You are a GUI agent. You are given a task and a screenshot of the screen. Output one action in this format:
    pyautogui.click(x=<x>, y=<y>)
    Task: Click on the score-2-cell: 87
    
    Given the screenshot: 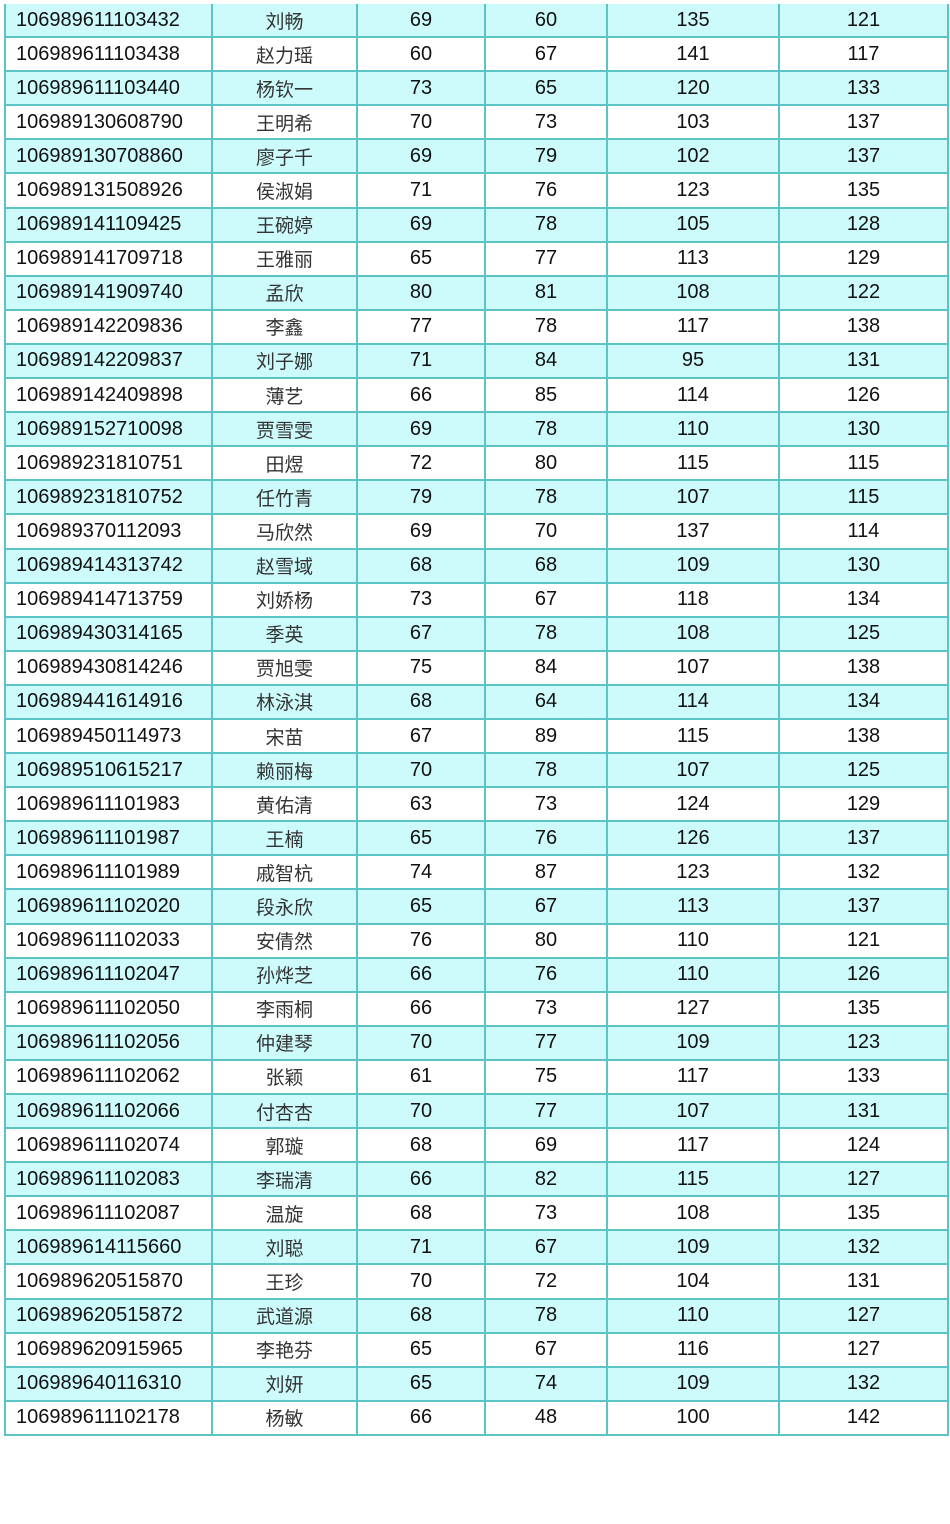 What is the action you would take?
    pyautogui.click(x=546, y=872)
    